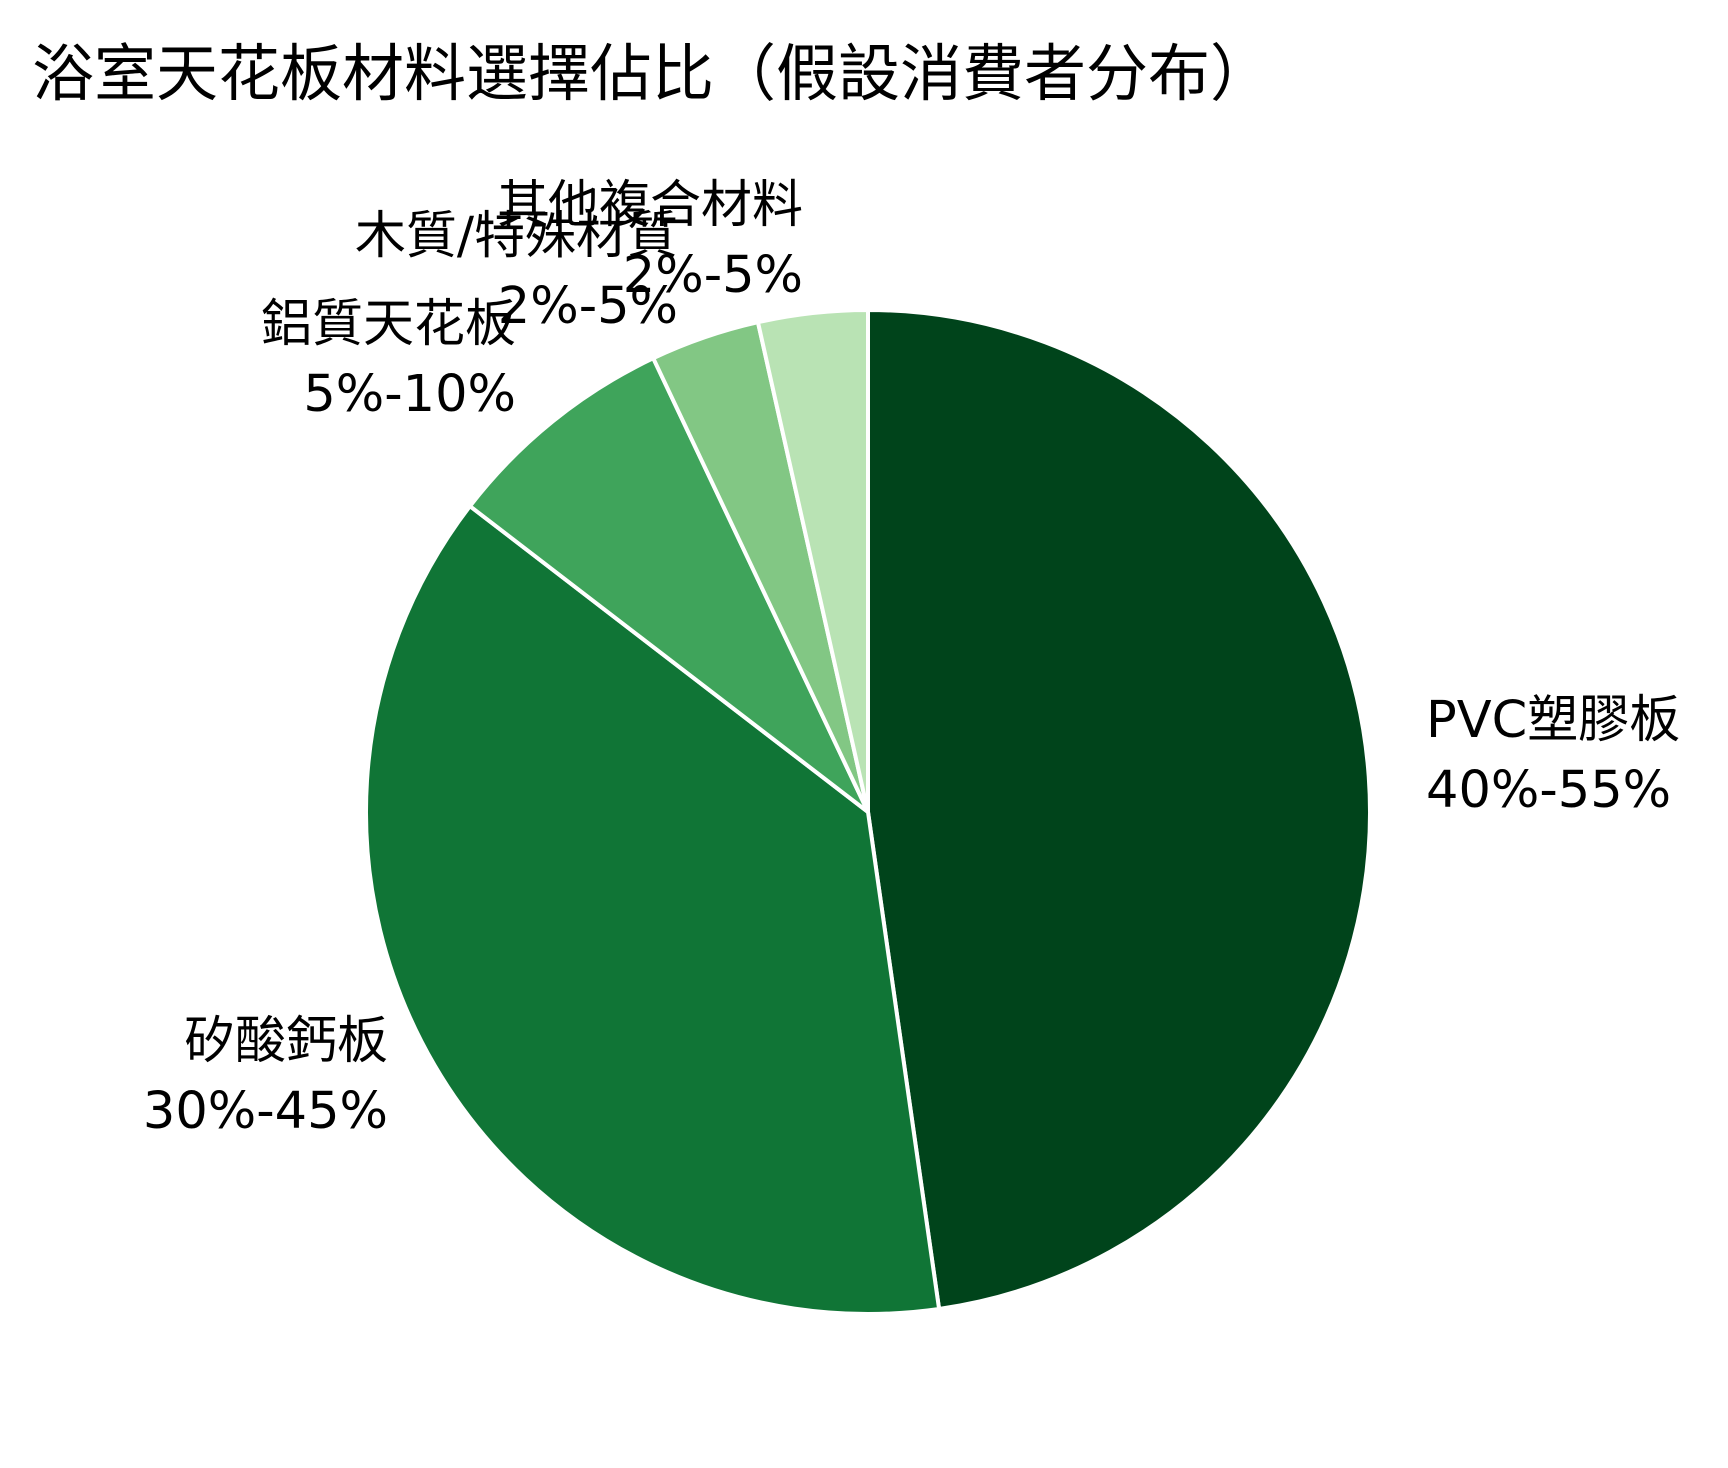 This screenshot has width=1728, height=1468. I want to click on slice-label: 矽酸鈣板, so click(286, 1041).